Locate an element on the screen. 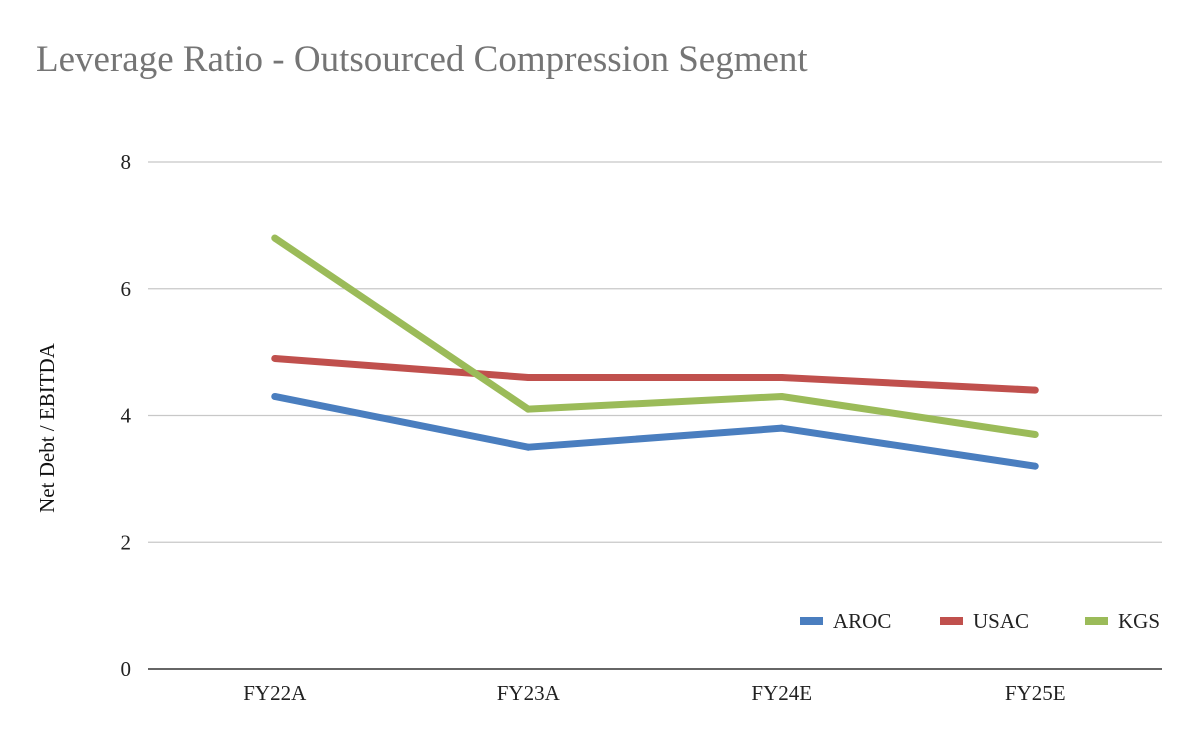  legend-swatch-kgs is located at coordinates (1096, 621).